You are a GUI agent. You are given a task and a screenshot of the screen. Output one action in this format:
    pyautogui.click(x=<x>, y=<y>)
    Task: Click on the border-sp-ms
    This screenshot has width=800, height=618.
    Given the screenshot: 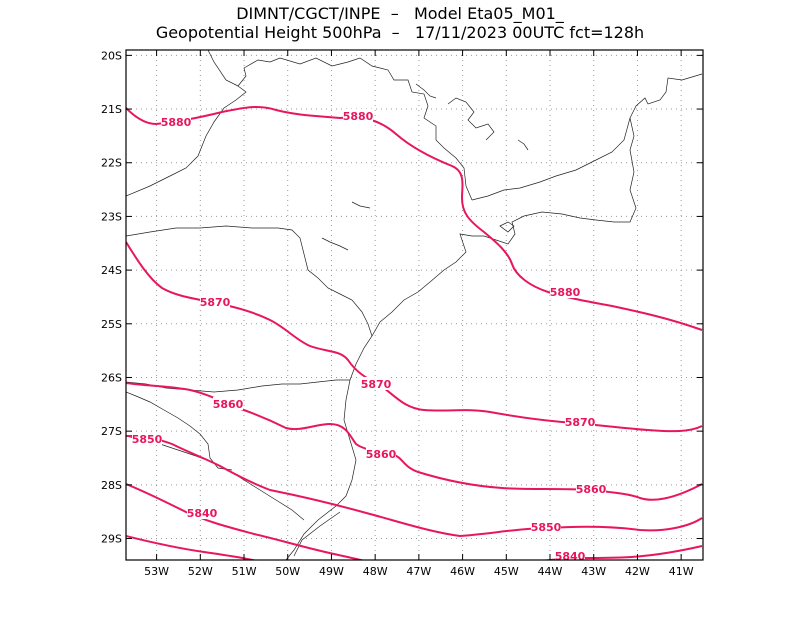 What is the action you would take?
    pyautogui.click(x=186, y=141)
    